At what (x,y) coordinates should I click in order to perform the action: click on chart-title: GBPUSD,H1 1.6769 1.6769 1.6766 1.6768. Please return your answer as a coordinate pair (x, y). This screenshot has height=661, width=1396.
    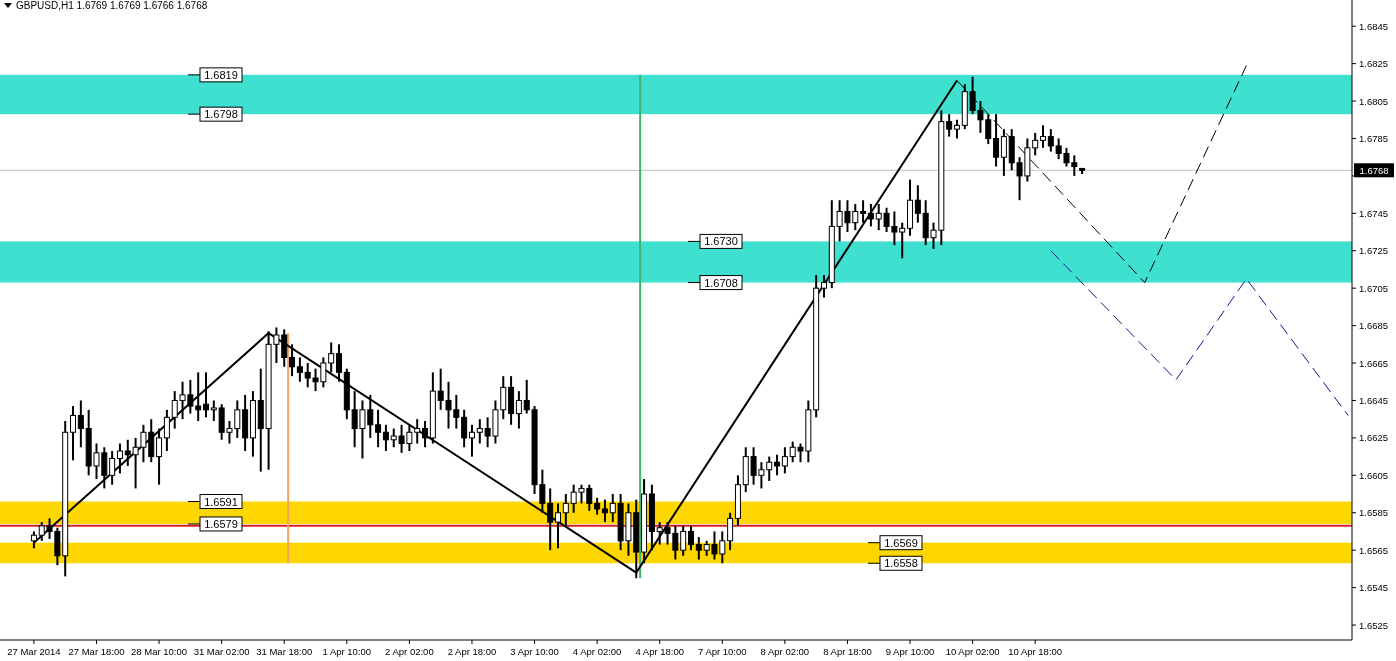
    Looking at the image, I should click on (112, 5).